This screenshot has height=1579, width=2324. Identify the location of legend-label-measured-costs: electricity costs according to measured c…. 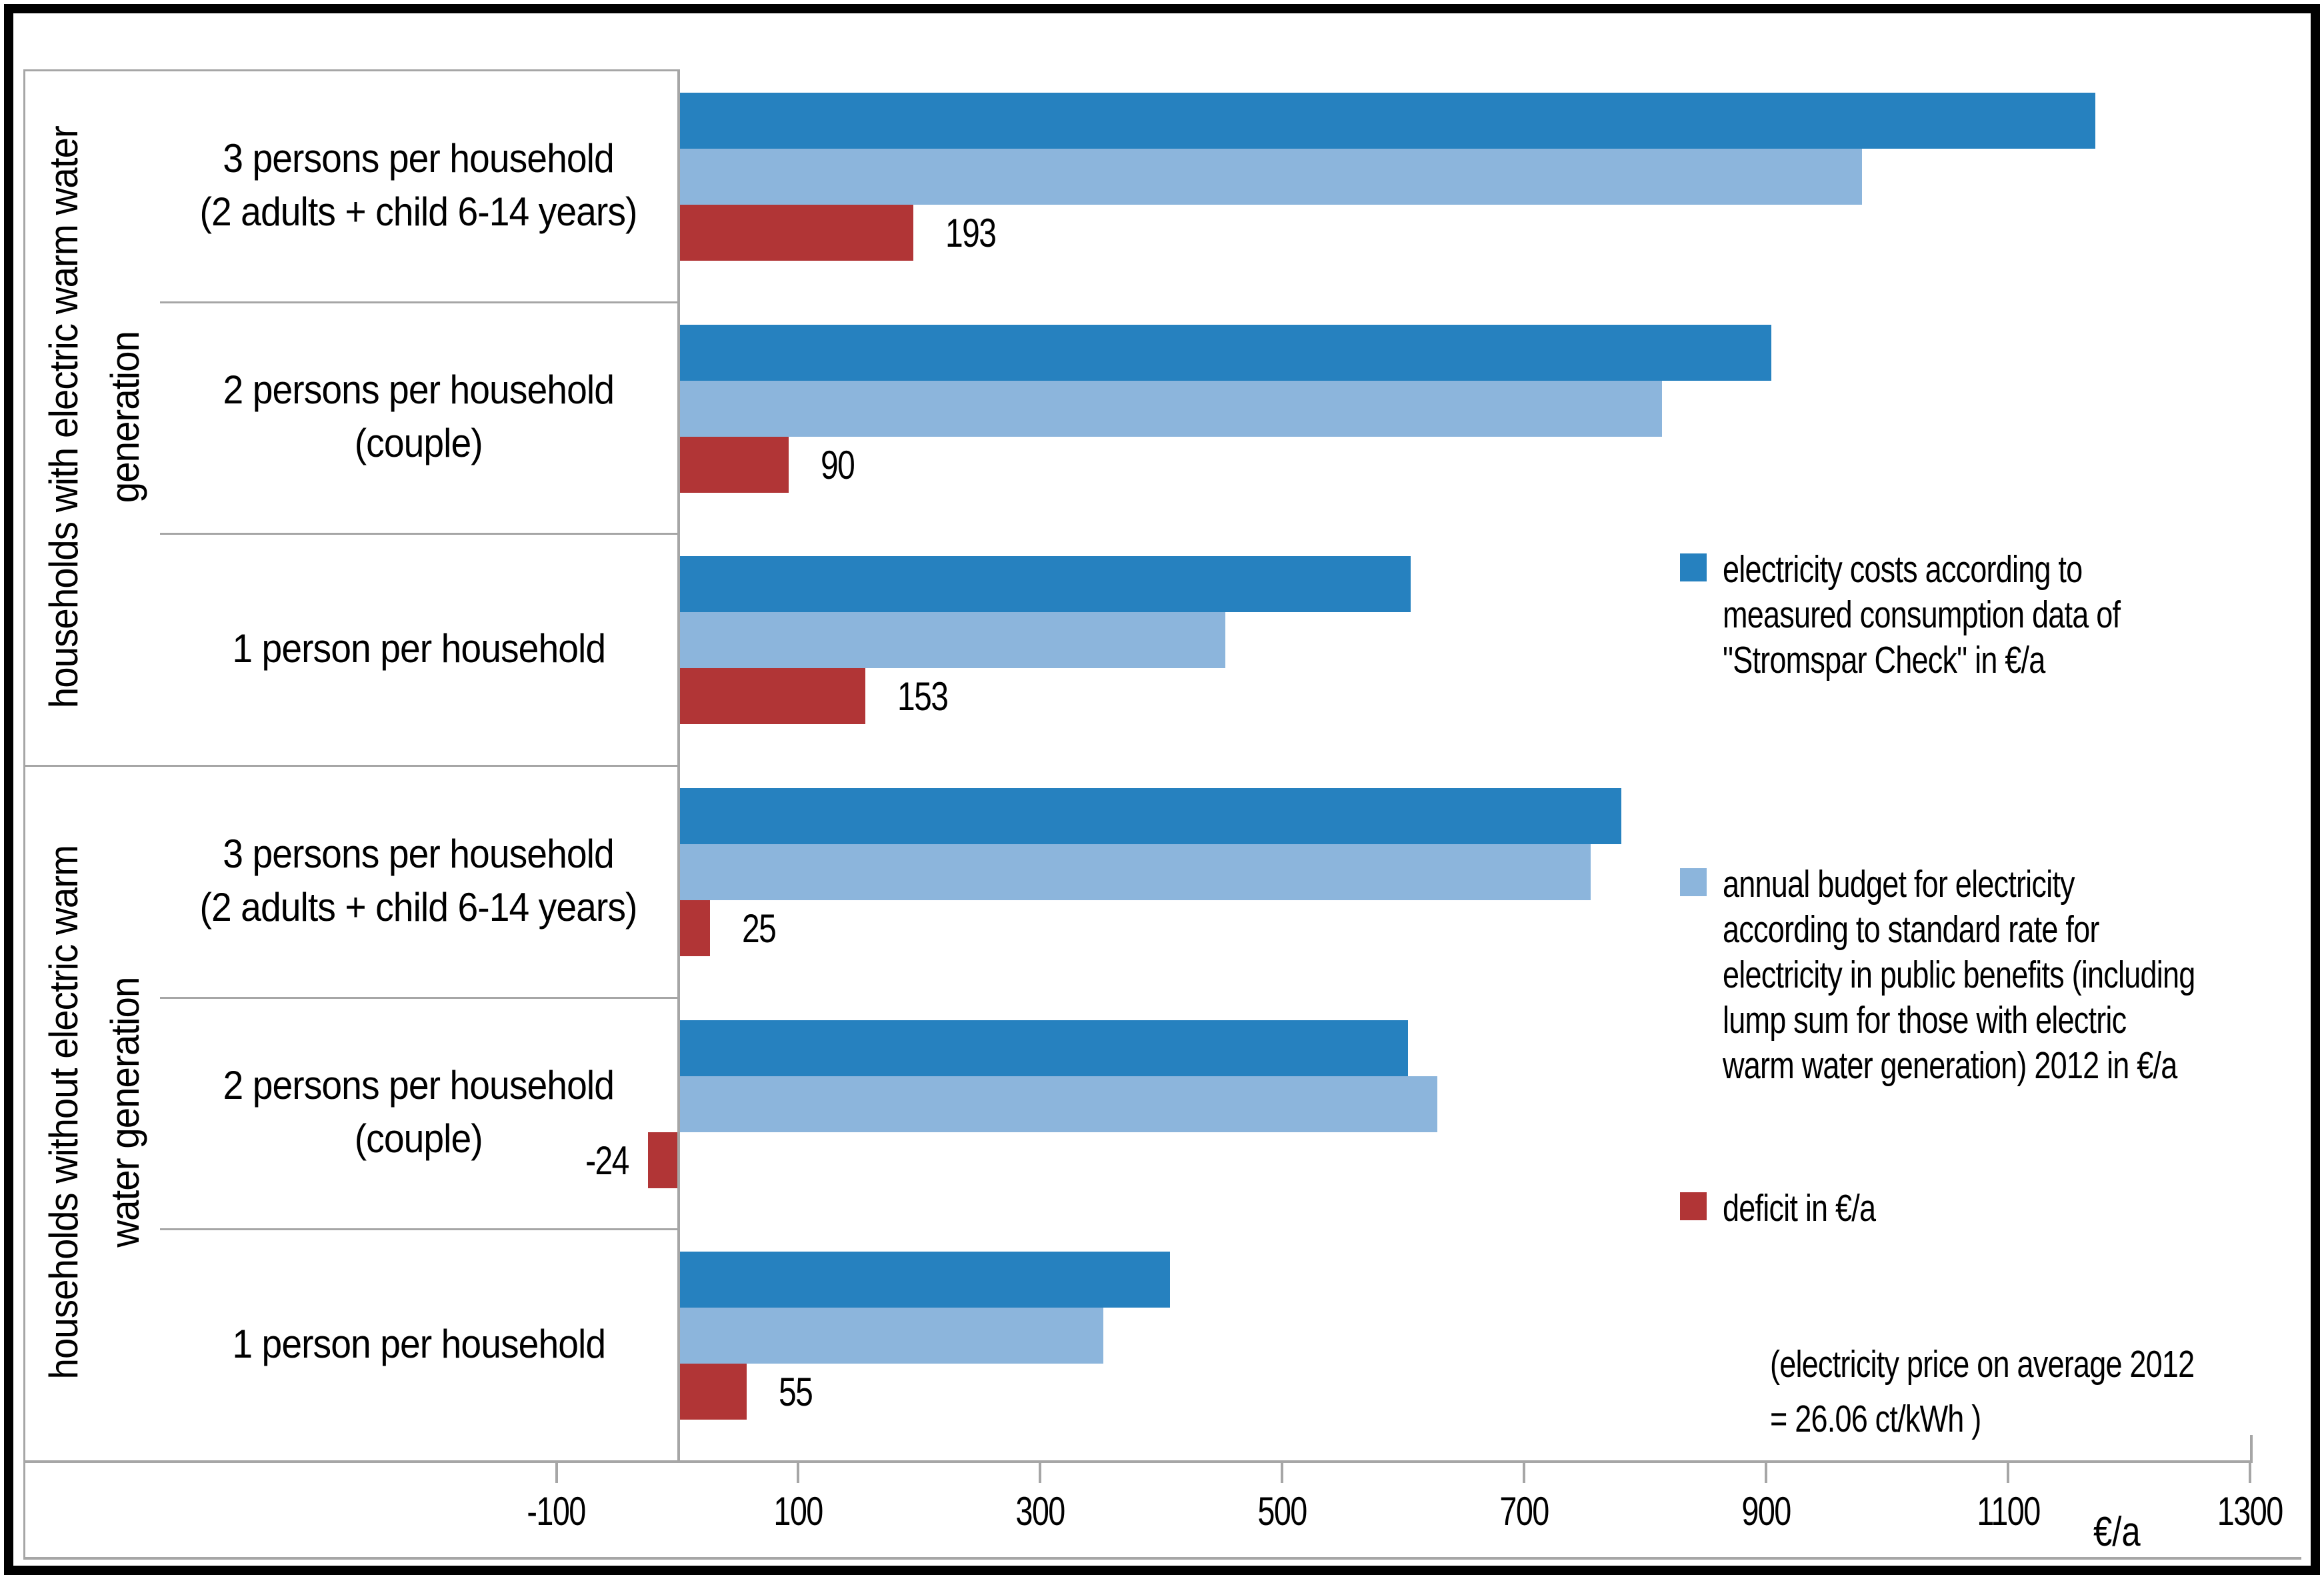
(1922, 614).